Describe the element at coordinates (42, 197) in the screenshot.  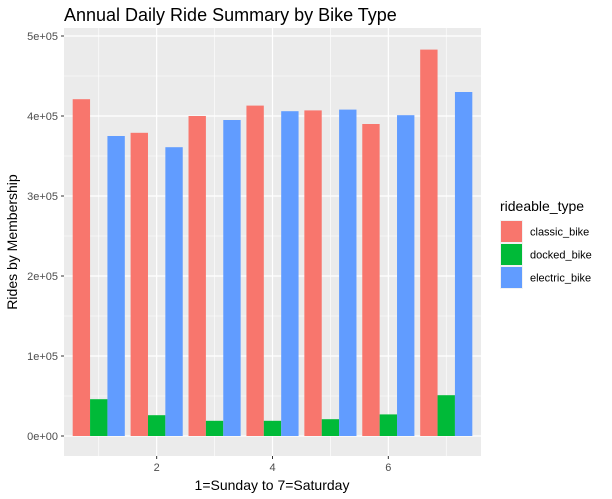
I see `y-tick-label: 3e+05` at that location.